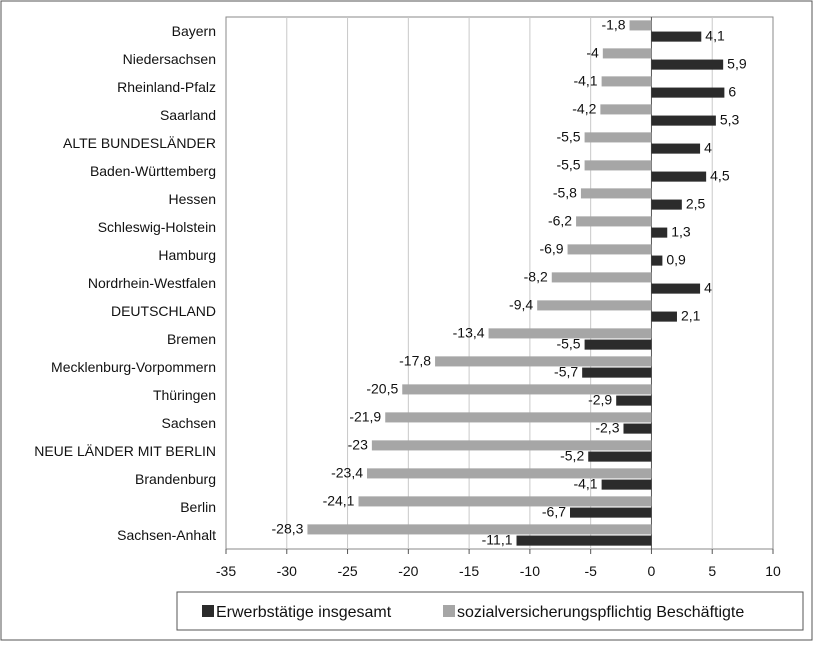 The width and height of the screenshot is (813, 646). Describe the element at coordinates (358, 444) in the screenshot. I see `data-label: -23` at that location.